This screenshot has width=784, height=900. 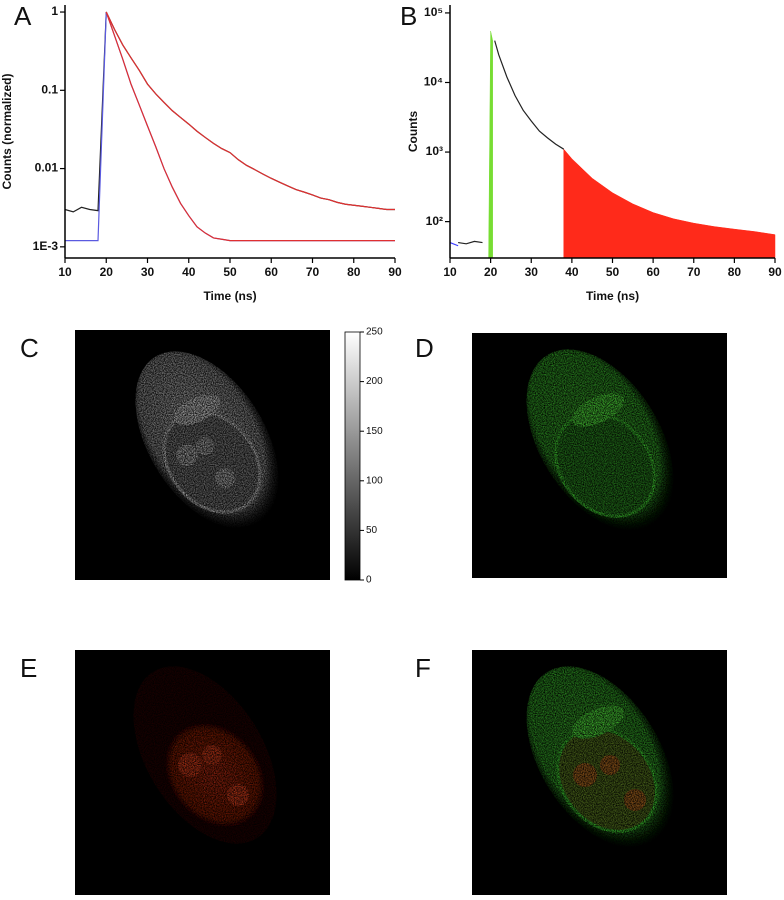 What do you see at coordinates (408, 16) in the screenshot?
I see `panel-label: B` at bounding box center [408, 16].